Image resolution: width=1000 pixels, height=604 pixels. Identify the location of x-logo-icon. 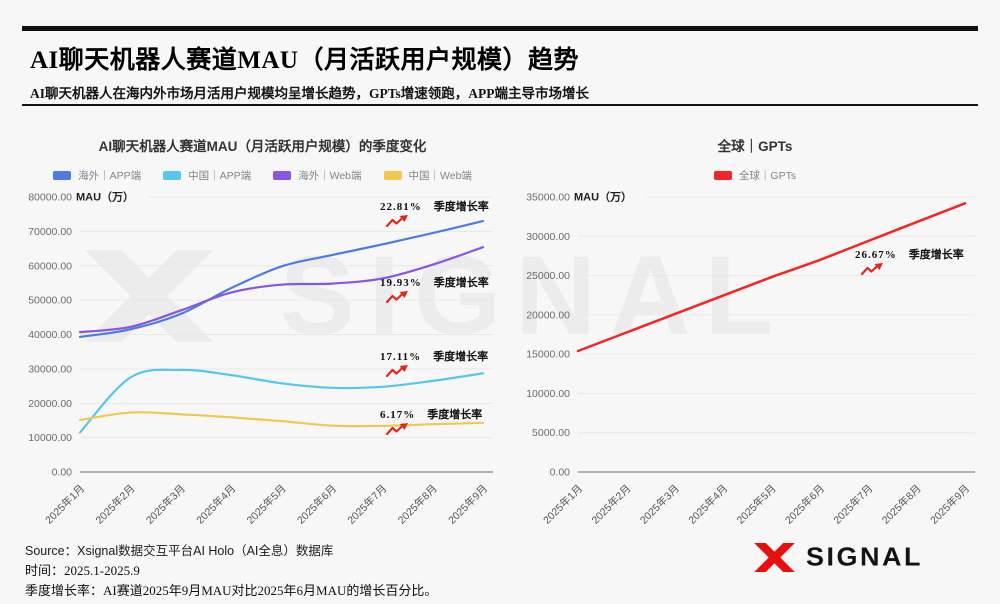
(774, 557).